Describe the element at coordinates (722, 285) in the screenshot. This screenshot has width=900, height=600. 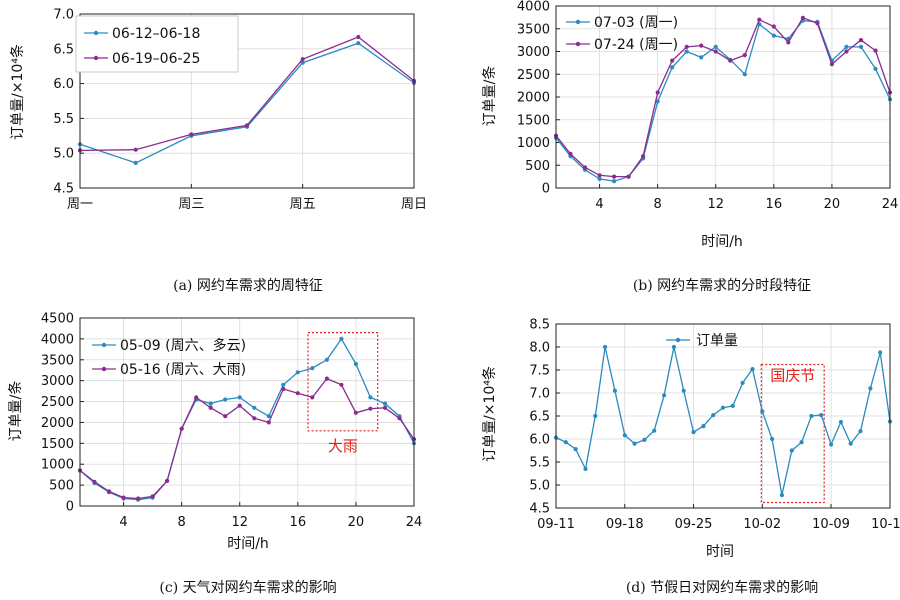
I see `panel-b-caption: (b) 网约车需求的分时段特征` at that location.